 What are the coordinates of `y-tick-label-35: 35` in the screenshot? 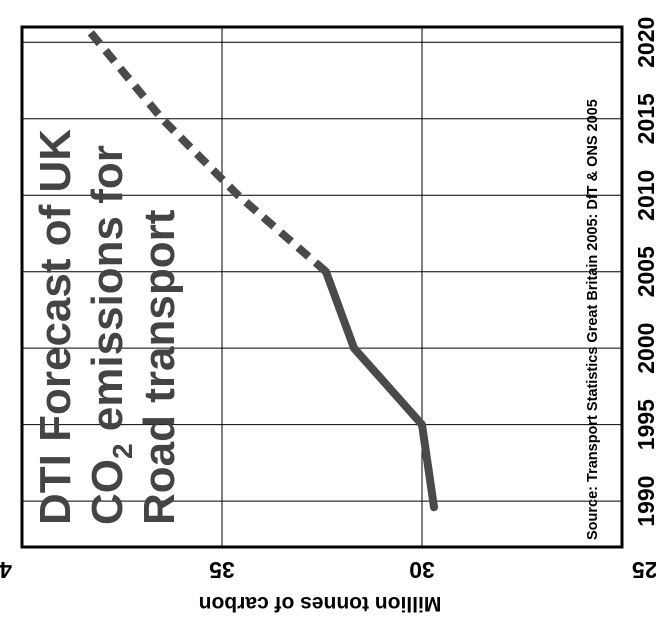 It's located at (222, 570).